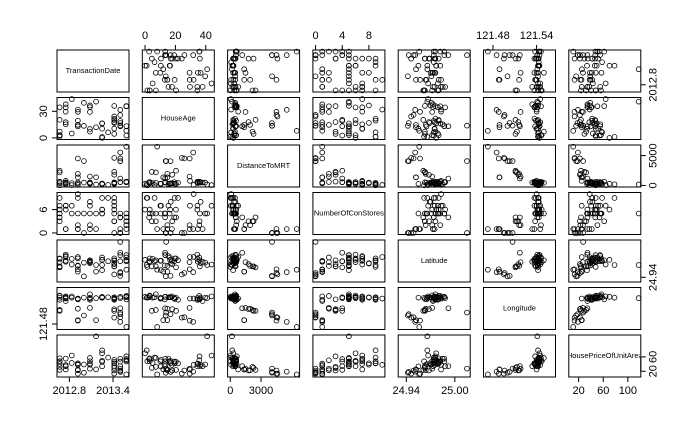 This screenshot has height=432, width=700. What do you see at coordinates (178, 117) in the screenshot?
I see `variable-name: HouseAge` at bounding box center [178, 117].